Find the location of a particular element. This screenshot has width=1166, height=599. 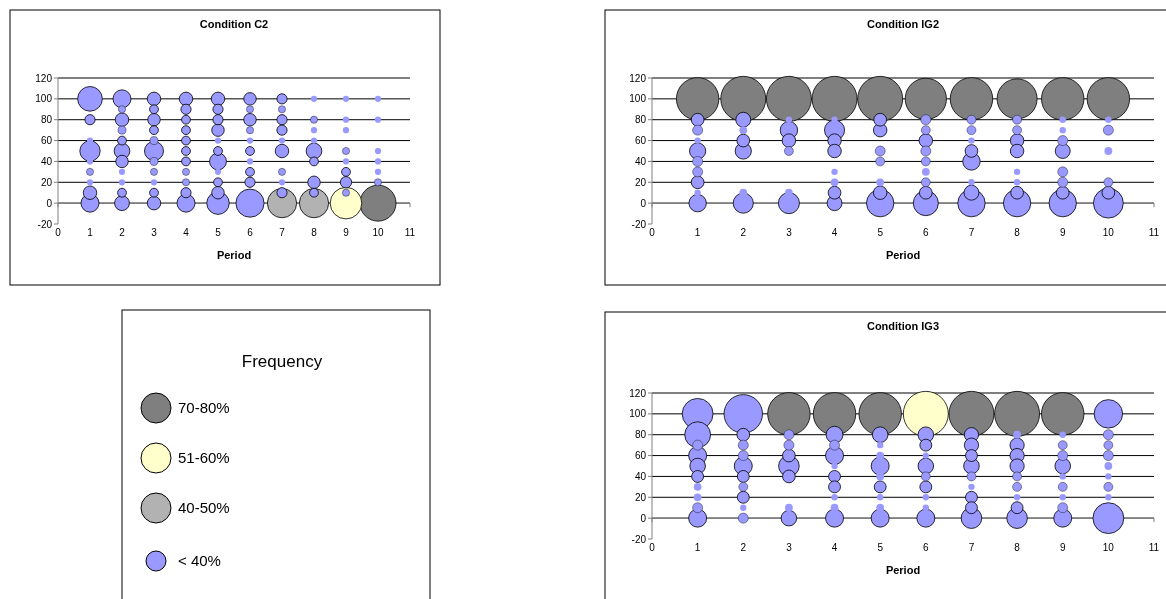

category-label: < 40% is located at coordinates (199, 561).